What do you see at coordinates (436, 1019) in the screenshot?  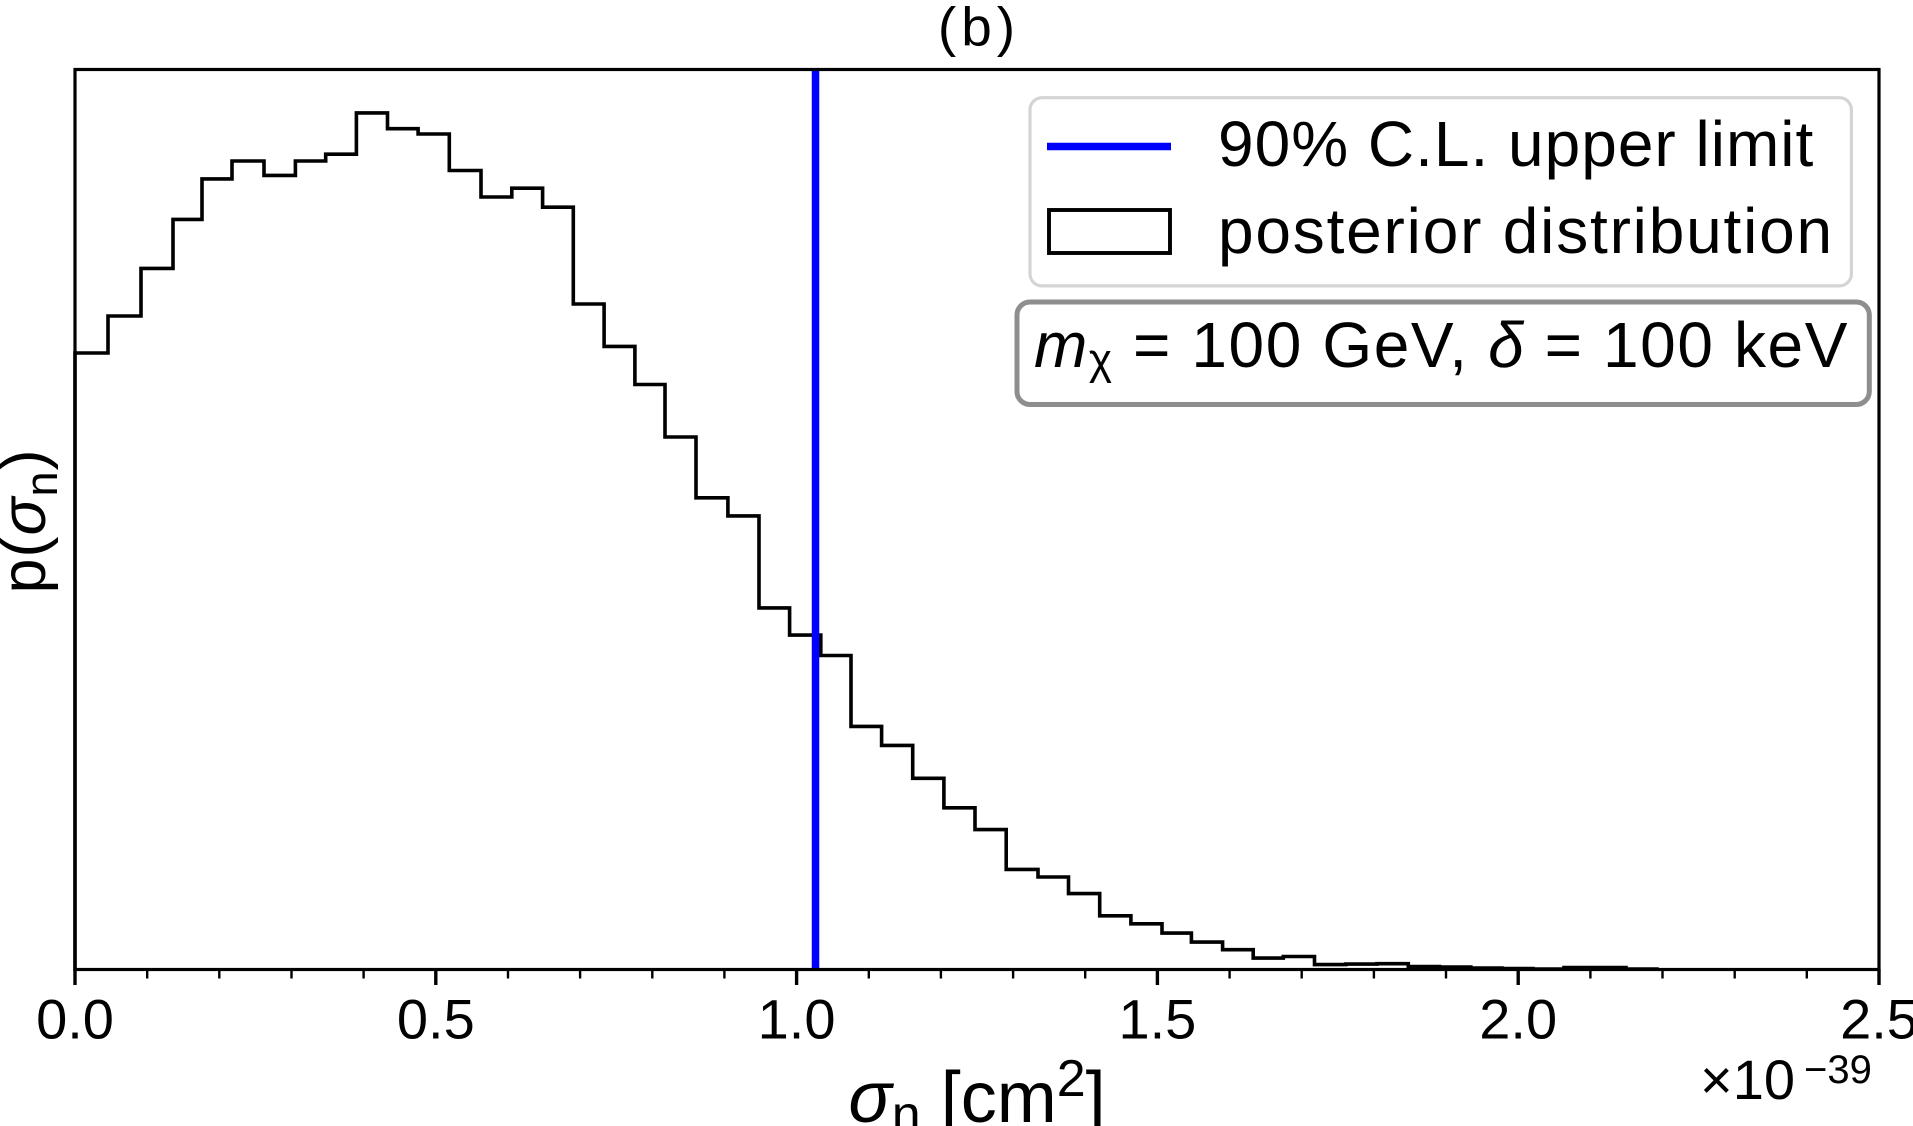 I see `svg-text: 0.5` at bounding box center [436, 1019].